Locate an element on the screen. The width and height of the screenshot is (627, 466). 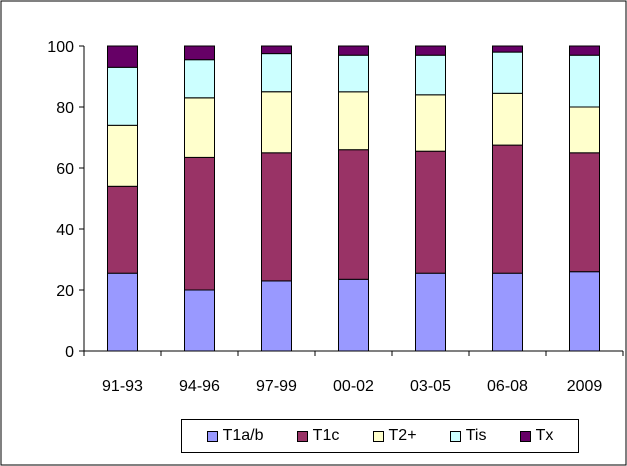
y-tick-label: 20 is located at coordinates (65, 291).